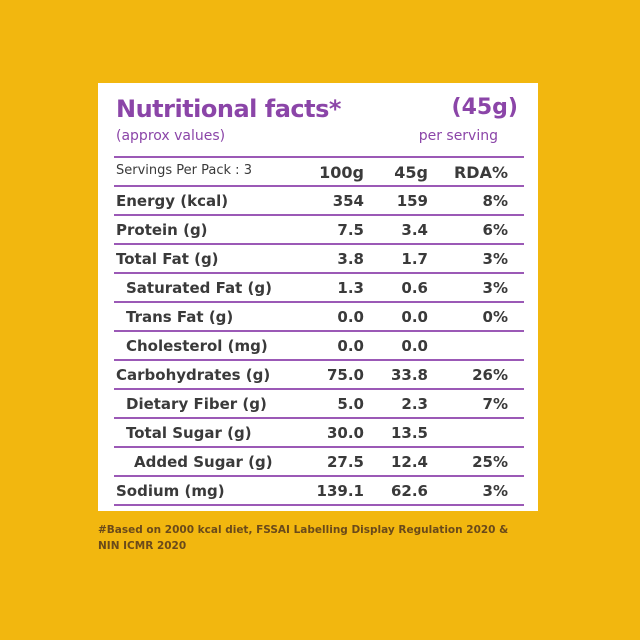 The image size is (640, 640). I want to click on row-label: Cholesterol (mg), so click(197, 346).